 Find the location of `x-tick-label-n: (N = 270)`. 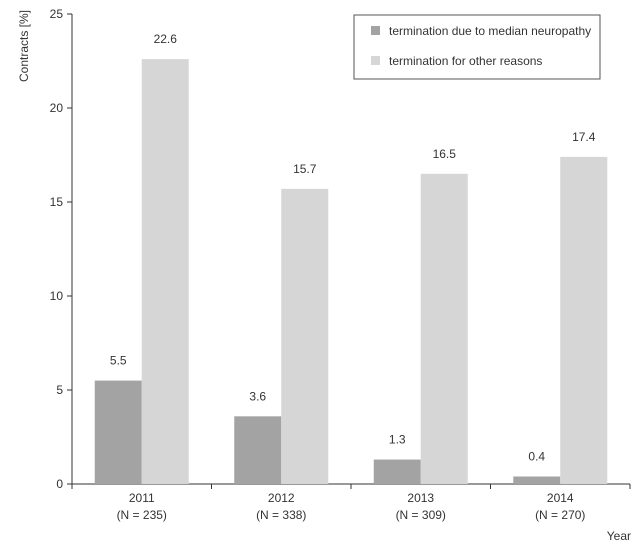

x-tick-label-n: (N = 270) is located at coordinates (560, 515).